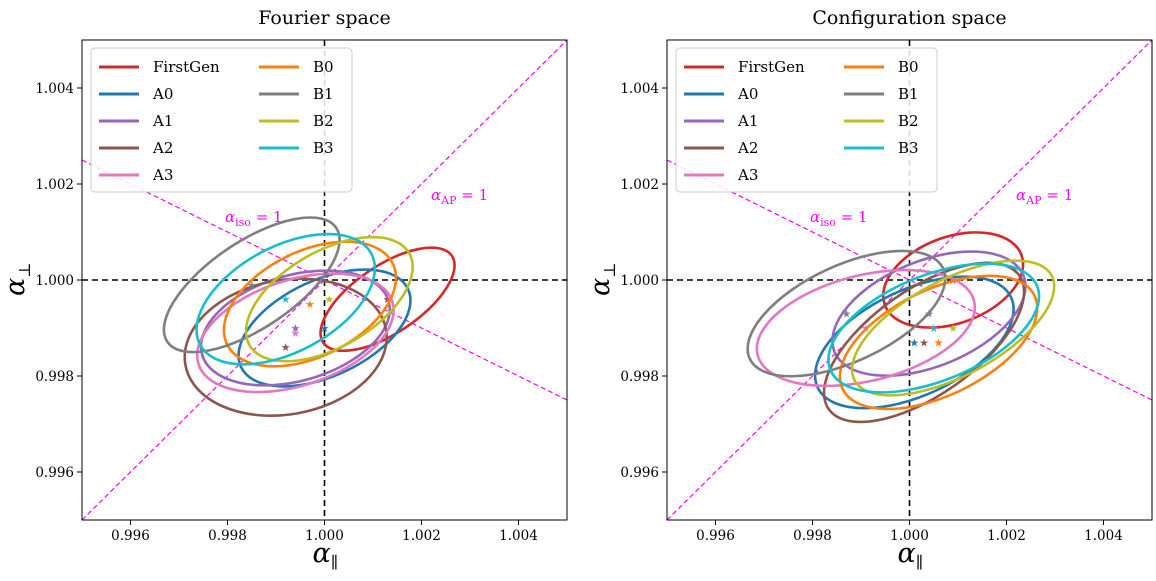 The height and width of the screenshot is (581, 1156). Describe the element at coordinates (1021, 195) in the screenshot. I see `ap-alpha: α` at that location.